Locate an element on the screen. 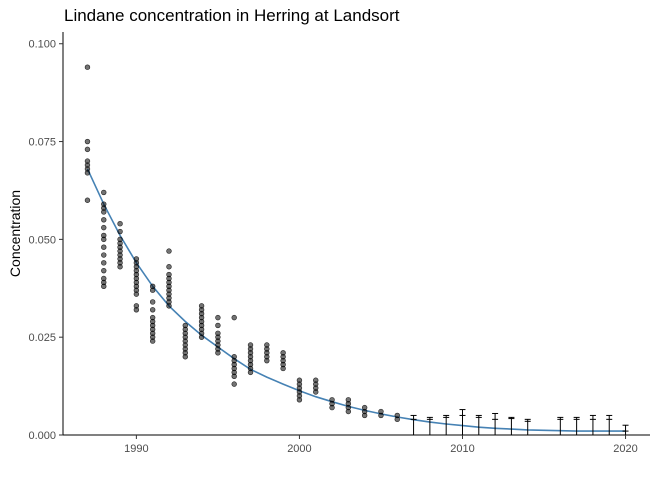  y-tick-label: 0.075 is located at coordinates (42, 143).